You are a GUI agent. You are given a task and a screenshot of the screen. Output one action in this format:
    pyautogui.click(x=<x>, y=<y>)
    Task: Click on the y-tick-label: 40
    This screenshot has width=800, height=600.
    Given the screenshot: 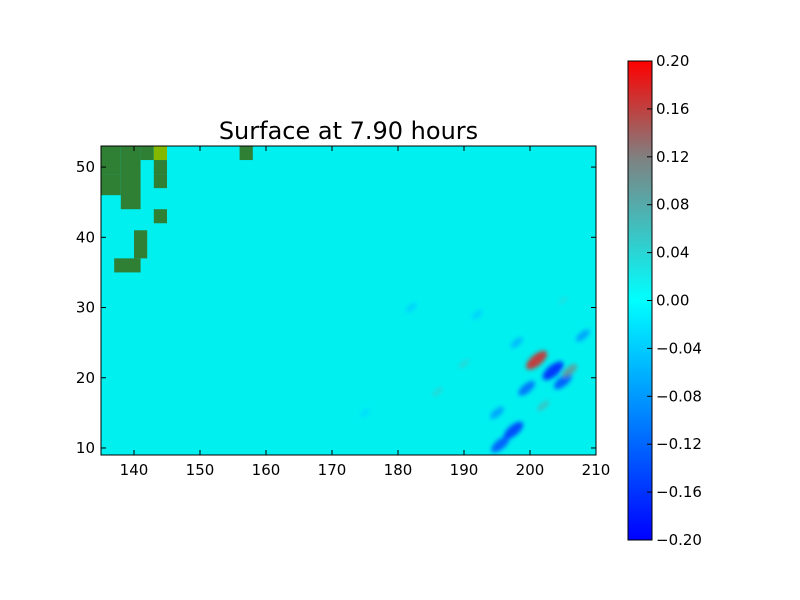 What is the action you would take?
    pyautogui.click(x=85, y=237)
    